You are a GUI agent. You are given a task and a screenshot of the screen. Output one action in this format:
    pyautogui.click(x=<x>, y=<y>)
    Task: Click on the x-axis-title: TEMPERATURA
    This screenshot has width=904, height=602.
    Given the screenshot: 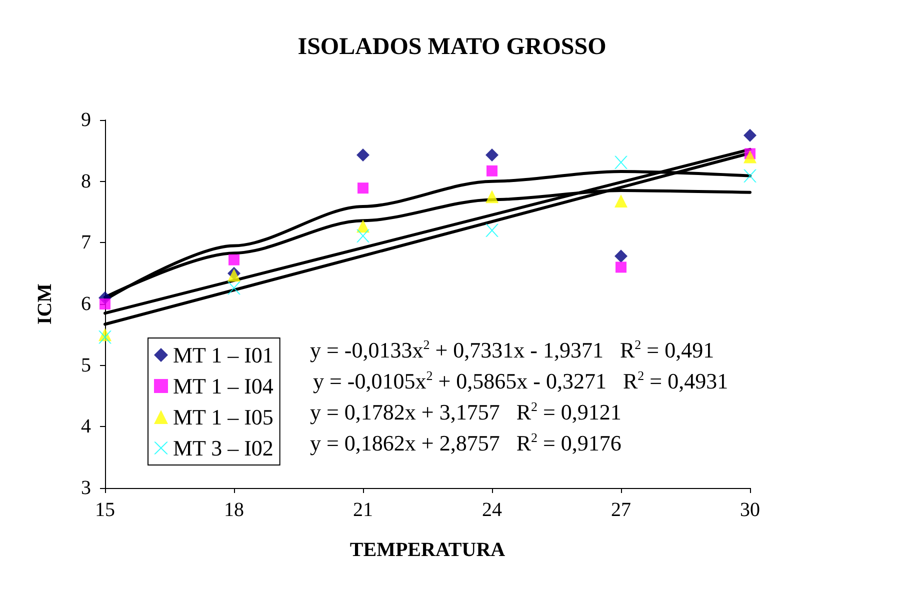 What is the action you would take?
    pyautogui.click(x=428, y=550)
    